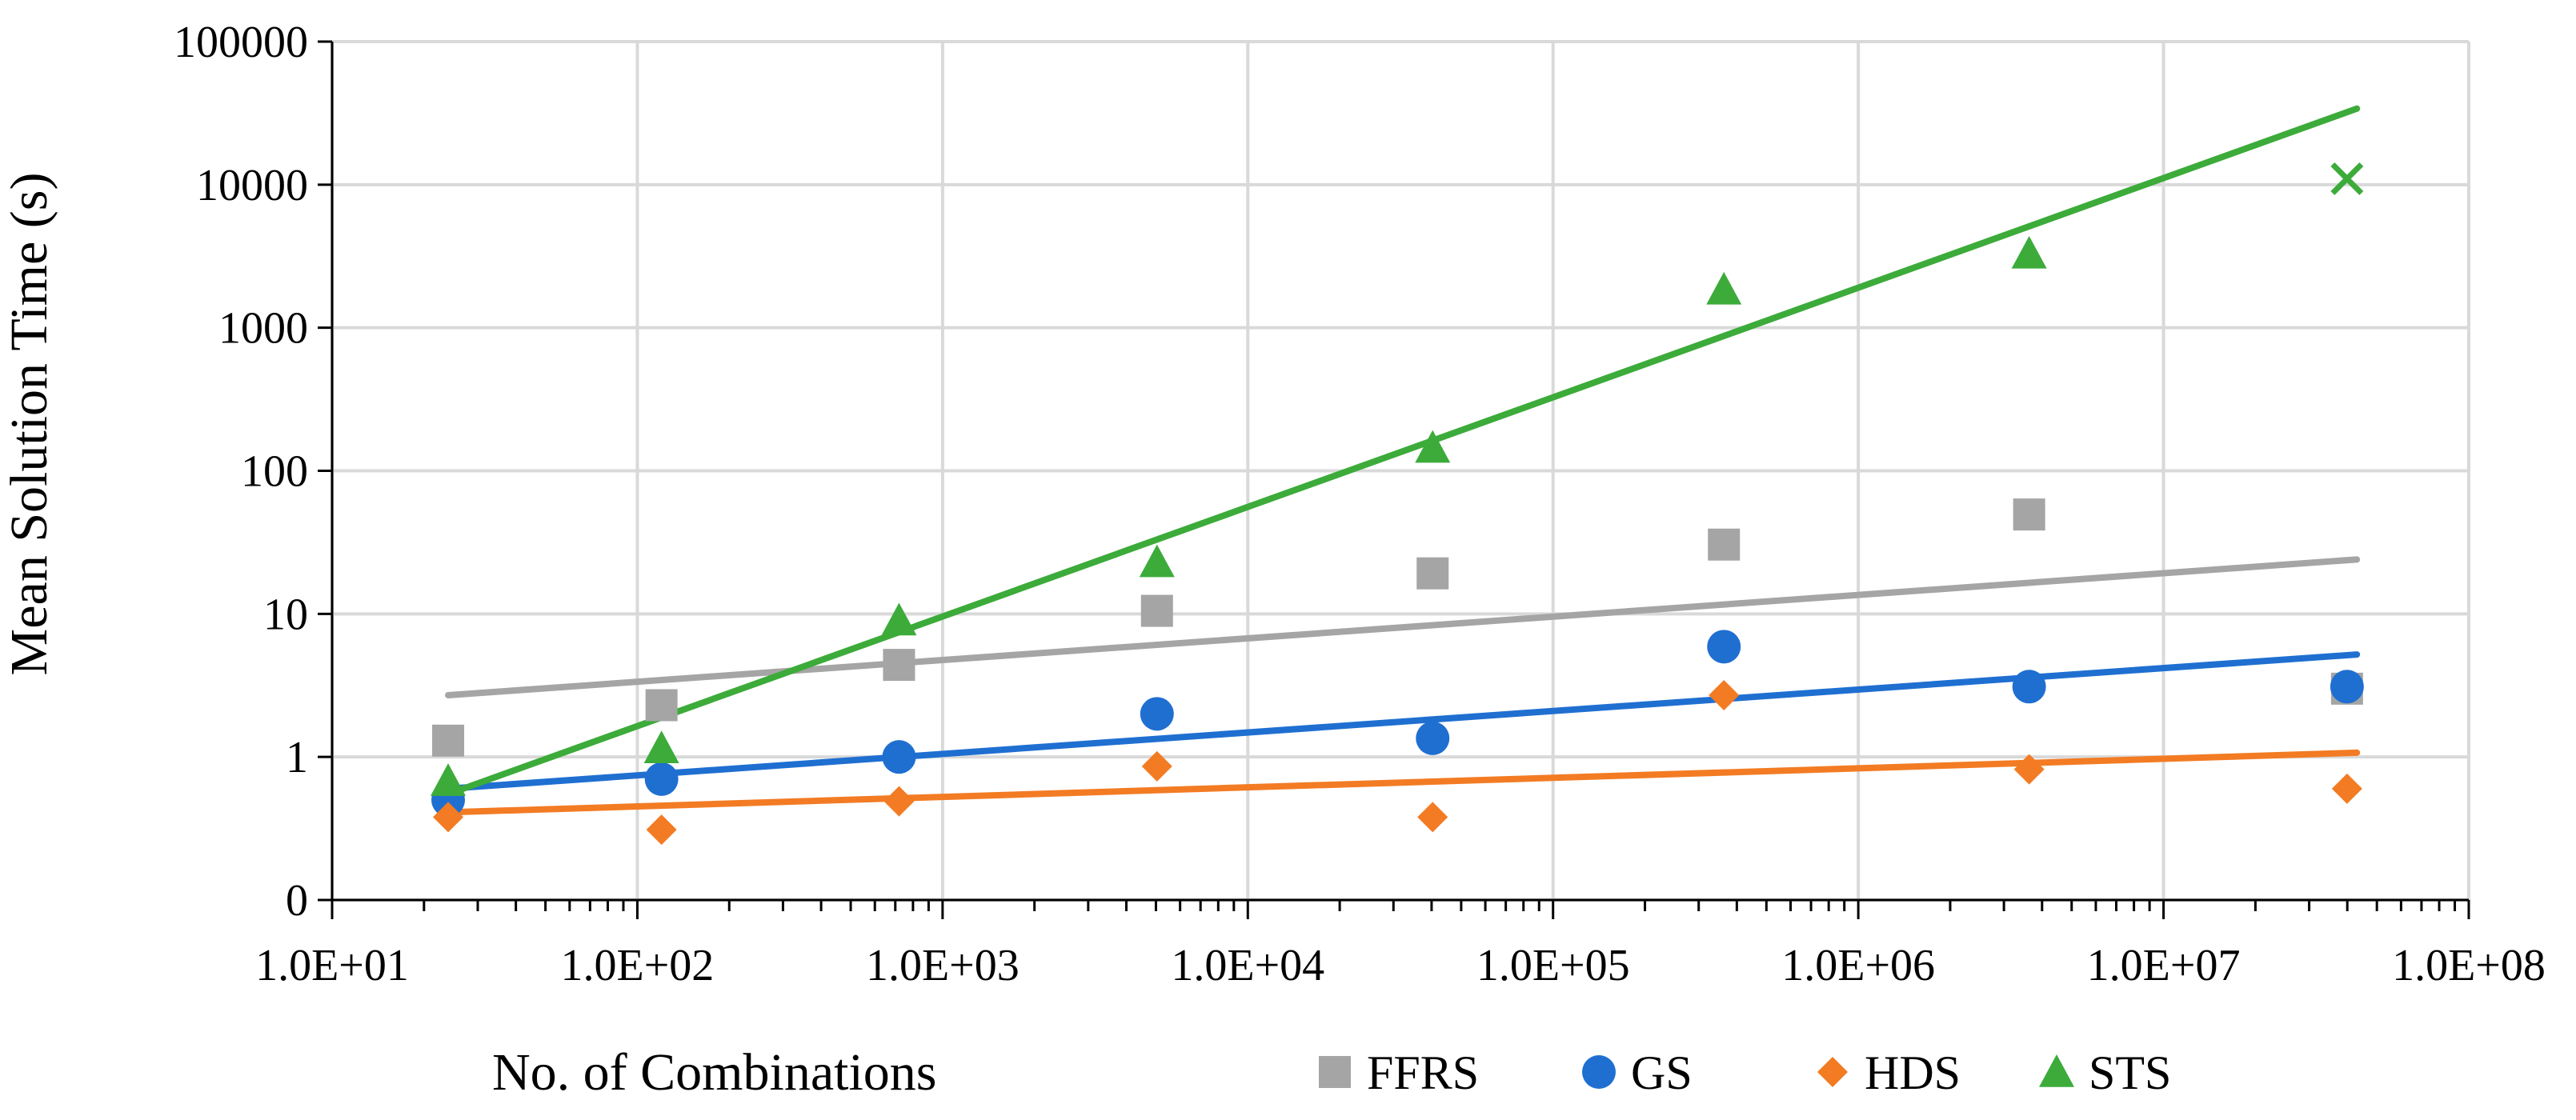  What do you see at coordinates (29, 424) in the screenshot?
I see `y-axis-title: Mean Solution Time (s)` at bounding box center [29, 424].